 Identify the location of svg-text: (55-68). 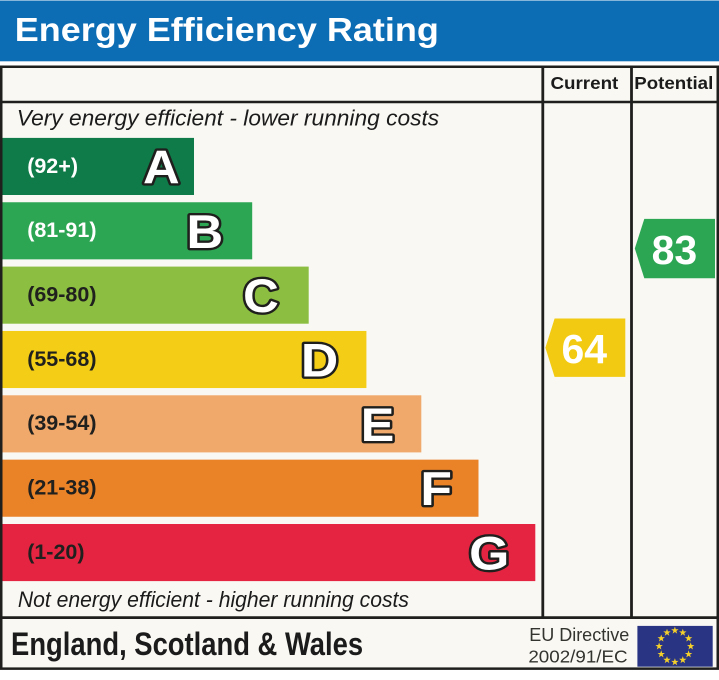
(61, 359).